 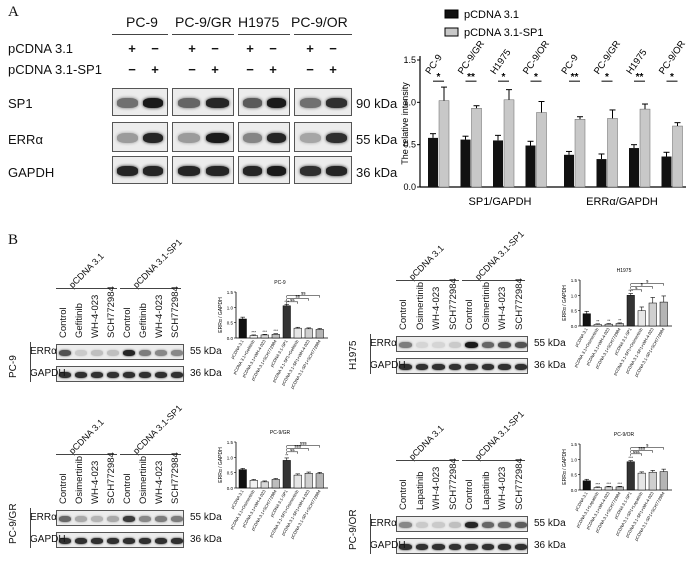 What do you see at coordinates (486, 490) in the screenshot?
I see `lane-label: Lapatinib` at bounding box center [486, 490].